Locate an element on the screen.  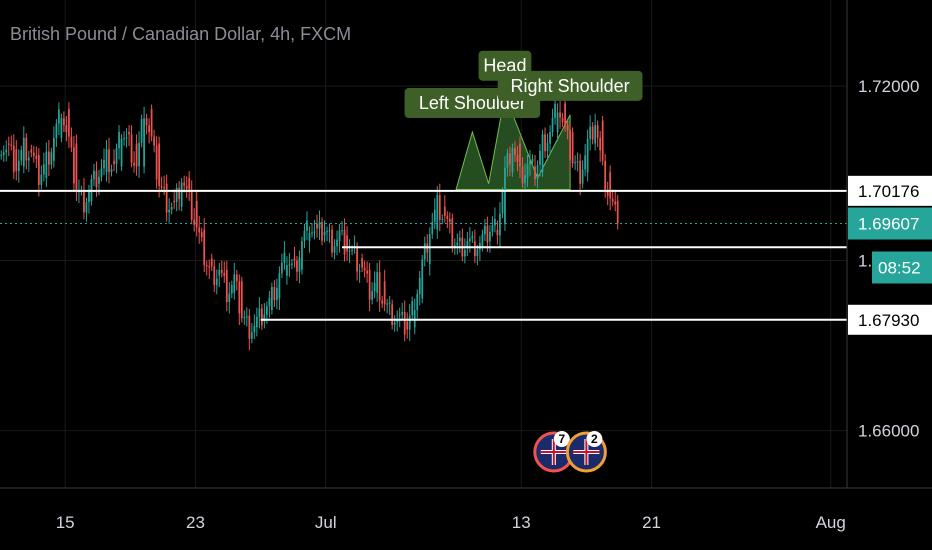
current-price-bg is located at coordinates (890, 223).